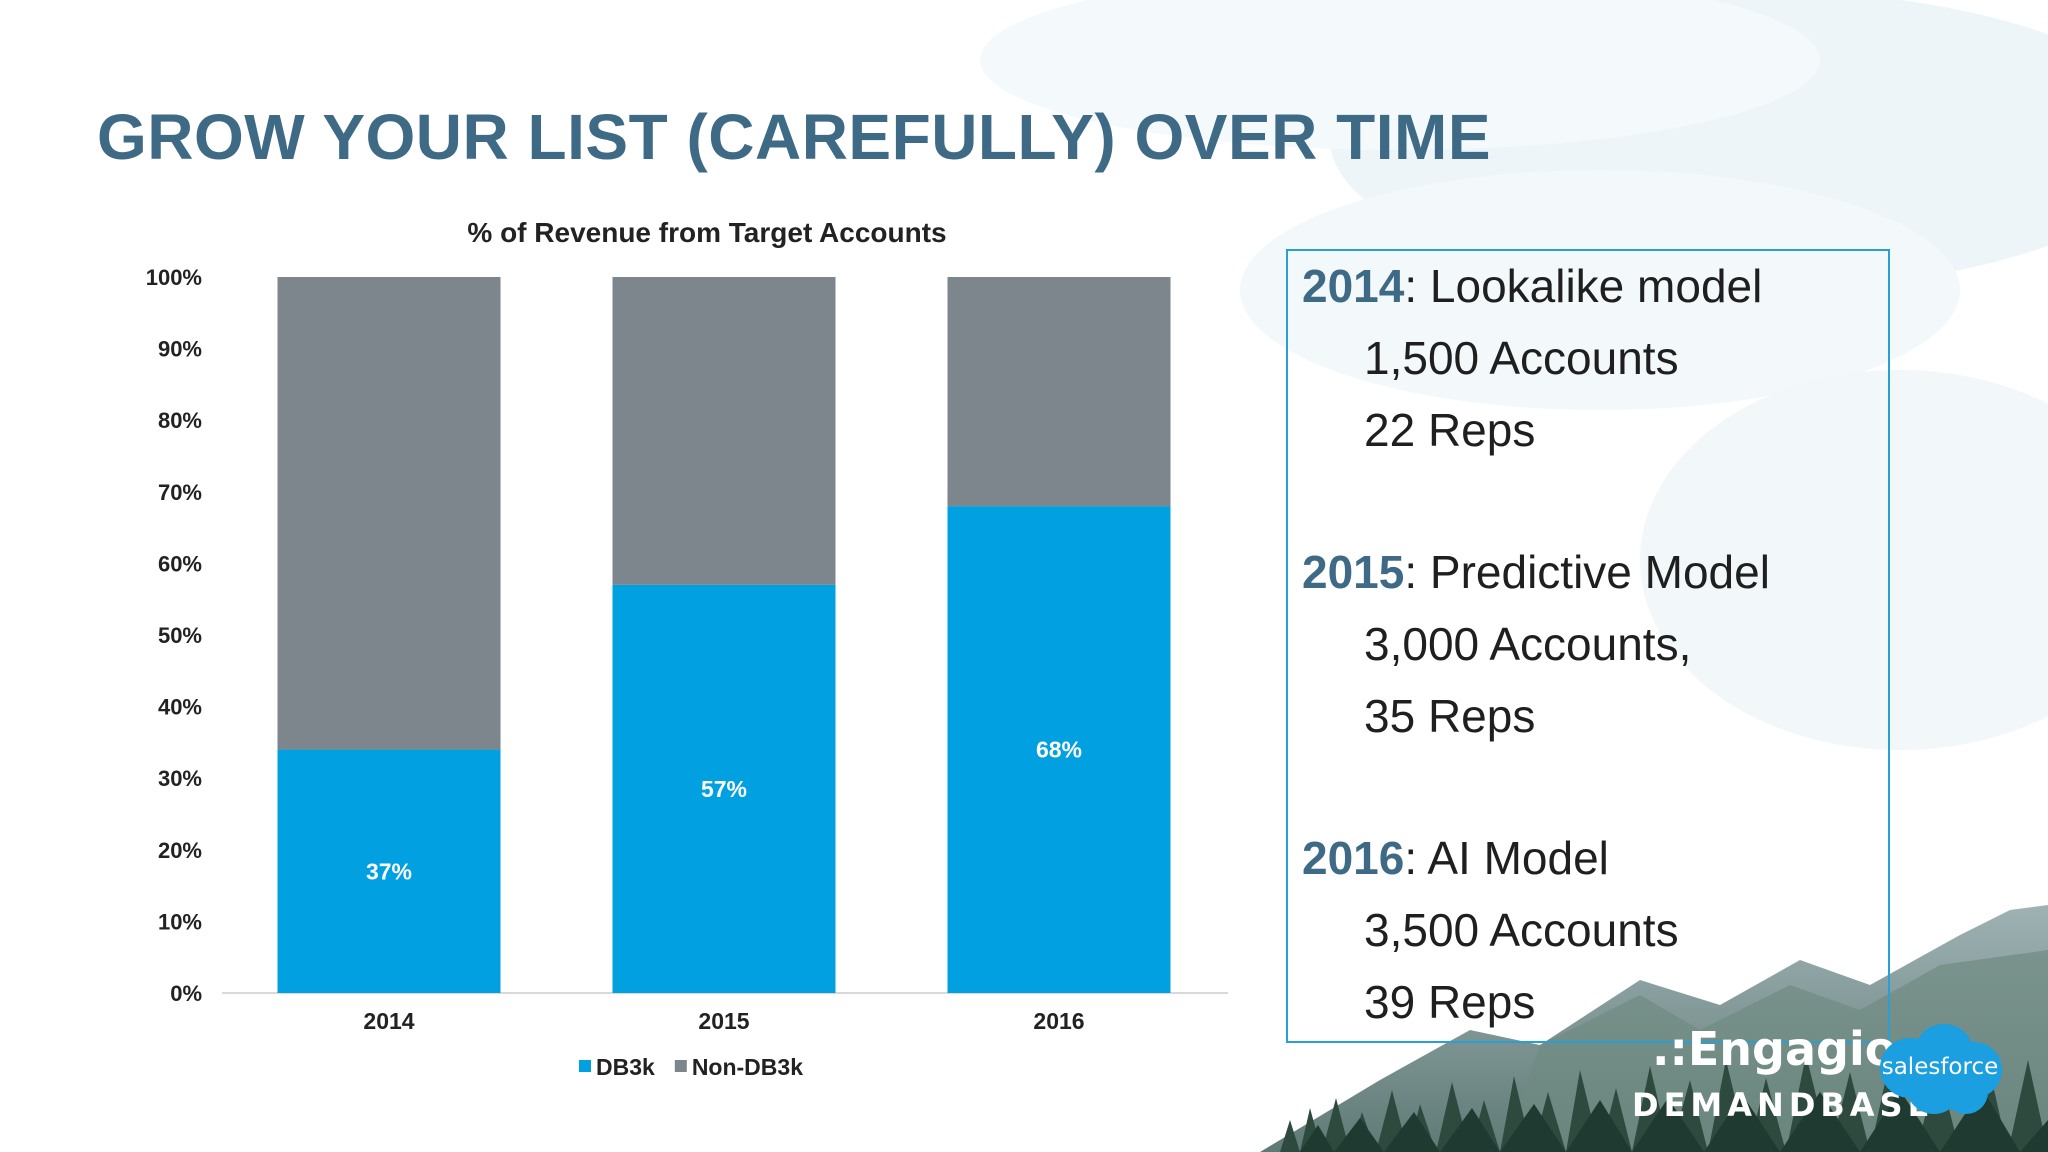 The width and height of the screenshot is (2048, 1152). I want to click on y-axis-ticks: 0% 10% 20% 30% 40% 50% 60% 70% 80% 90% 100%, so click(174, 635).